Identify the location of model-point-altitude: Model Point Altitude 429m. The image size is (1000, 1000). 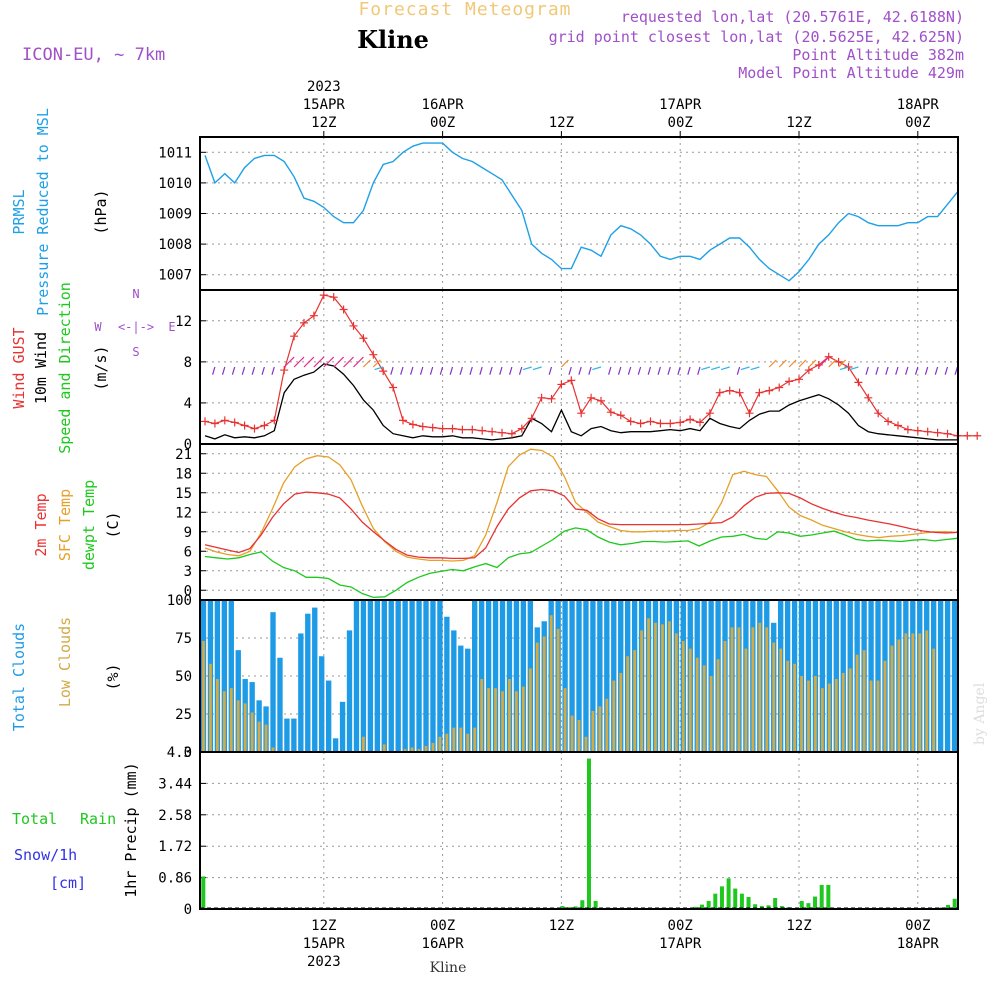
(851, 73).